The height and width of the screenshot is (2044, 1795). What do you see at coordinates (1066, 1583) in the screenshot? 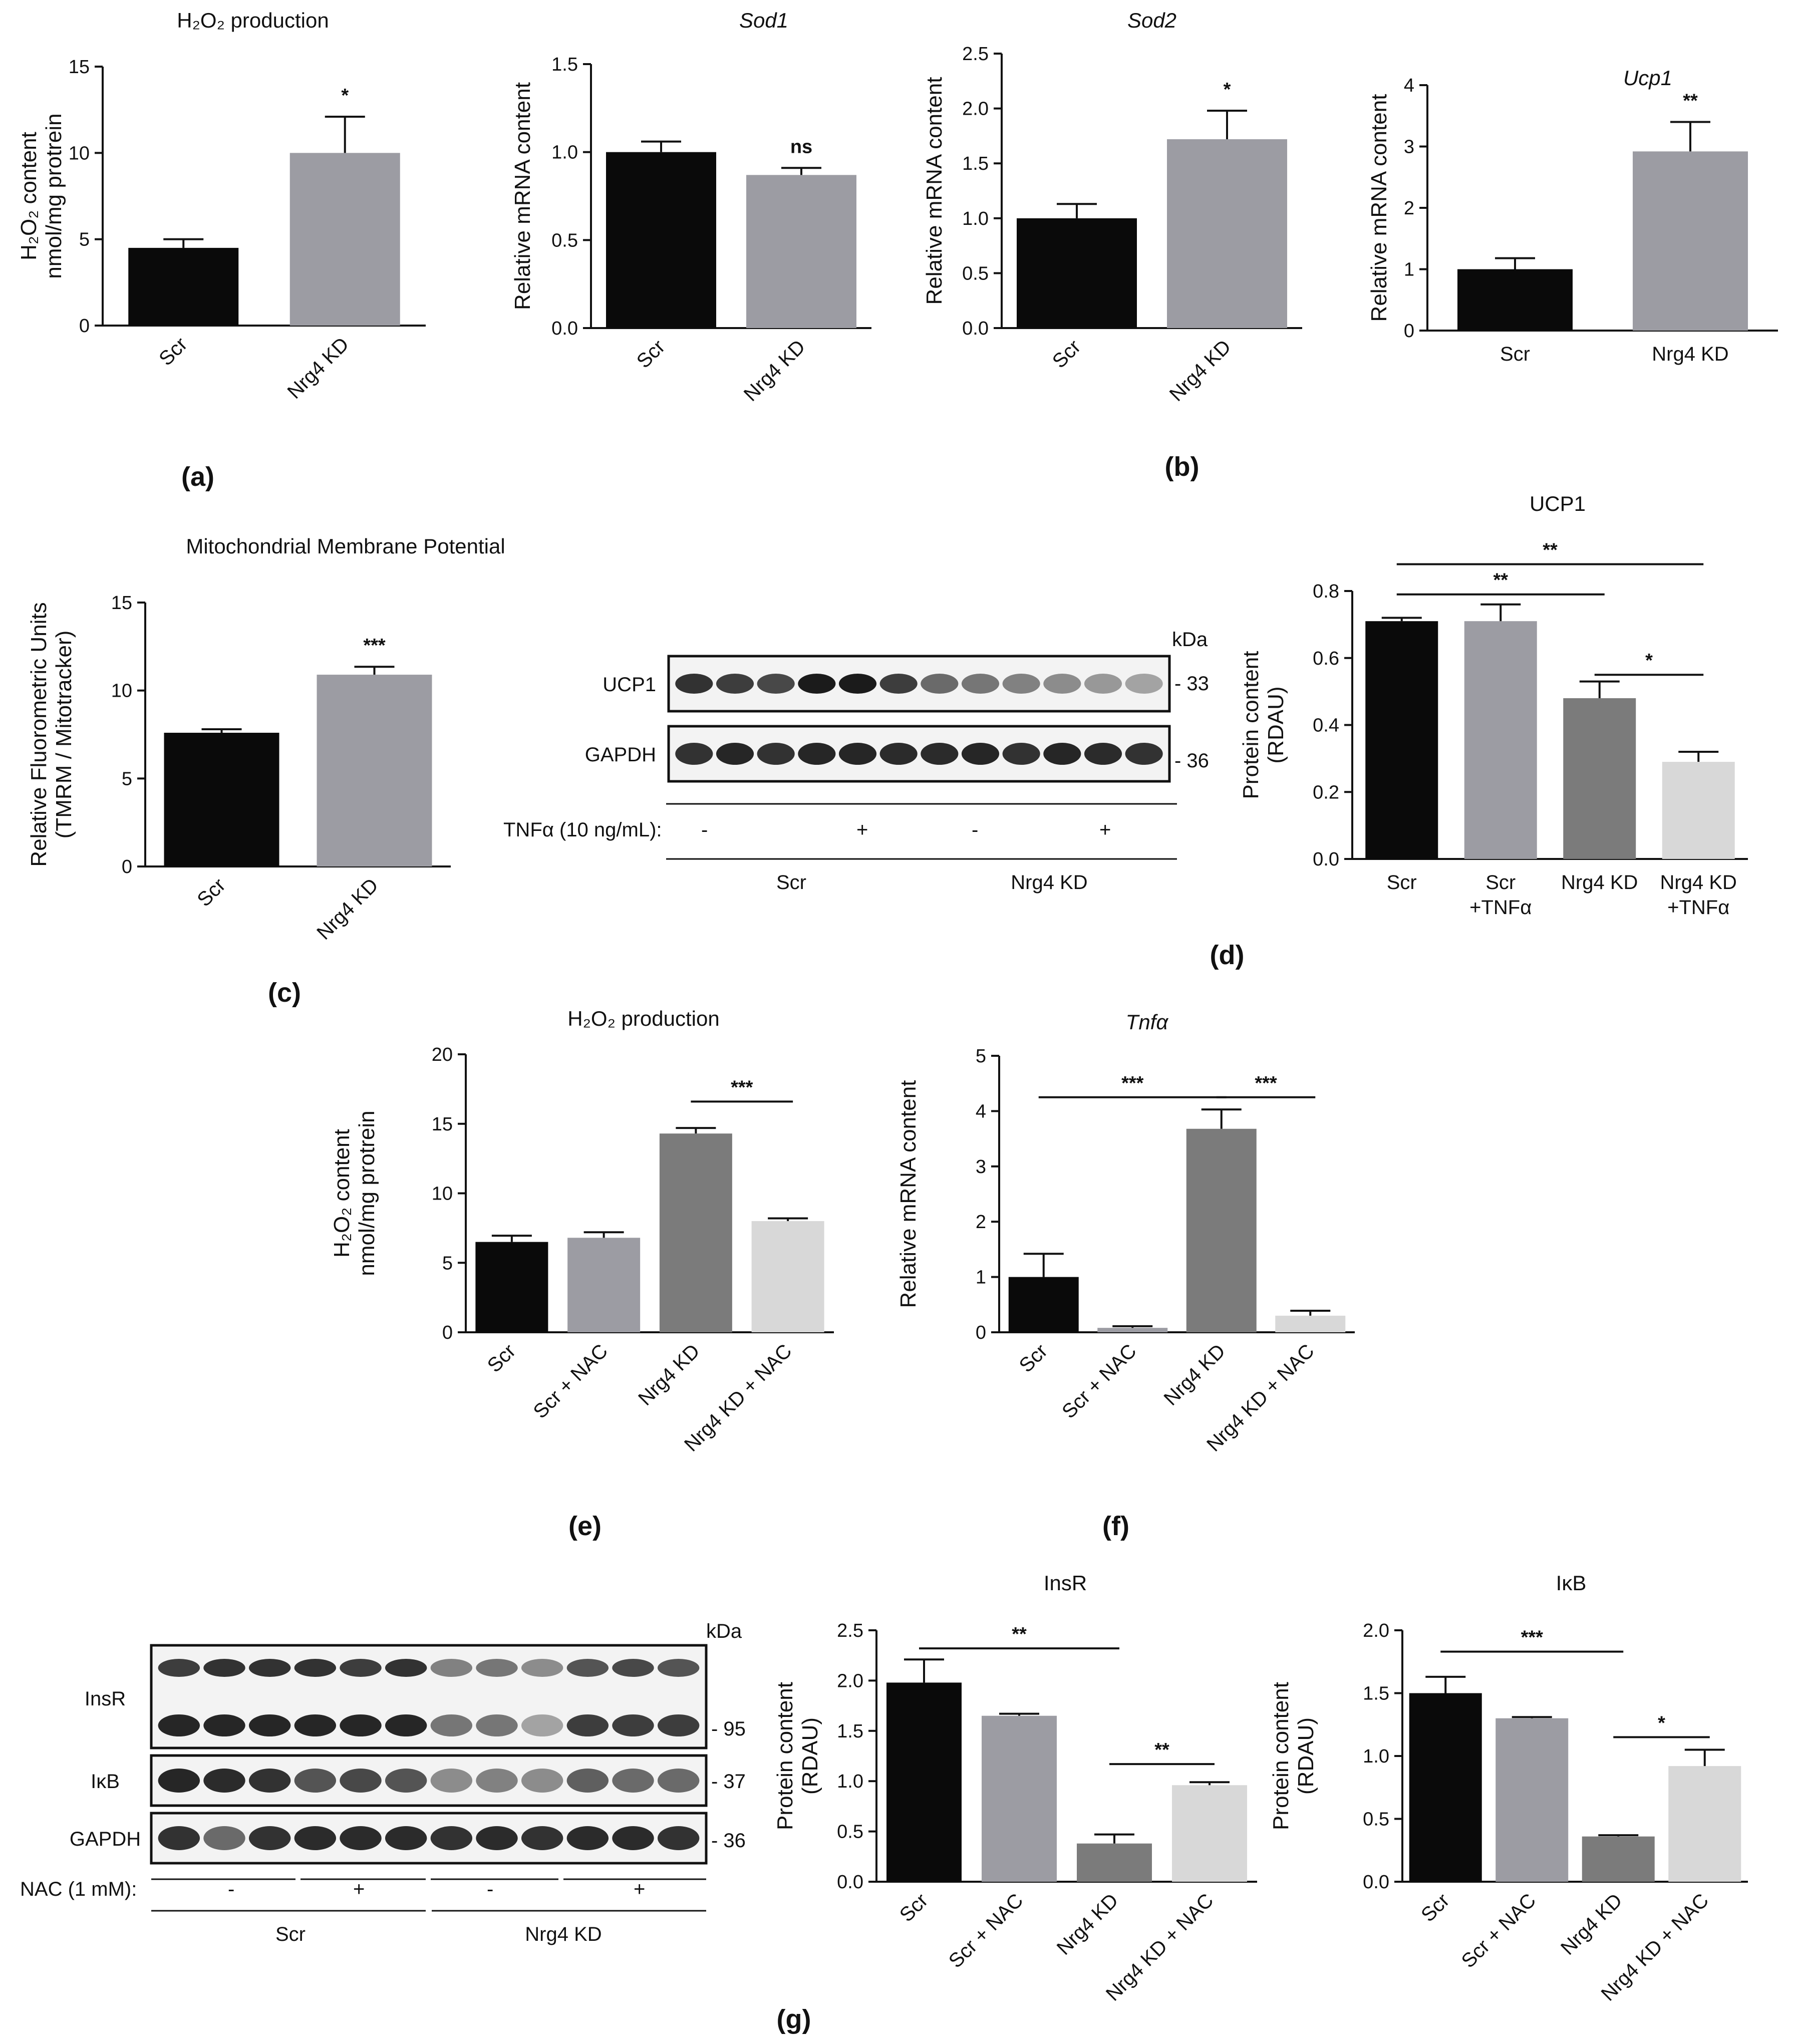
I see `chart-g1-title: InsR` at bounding box center [1066, 1583].